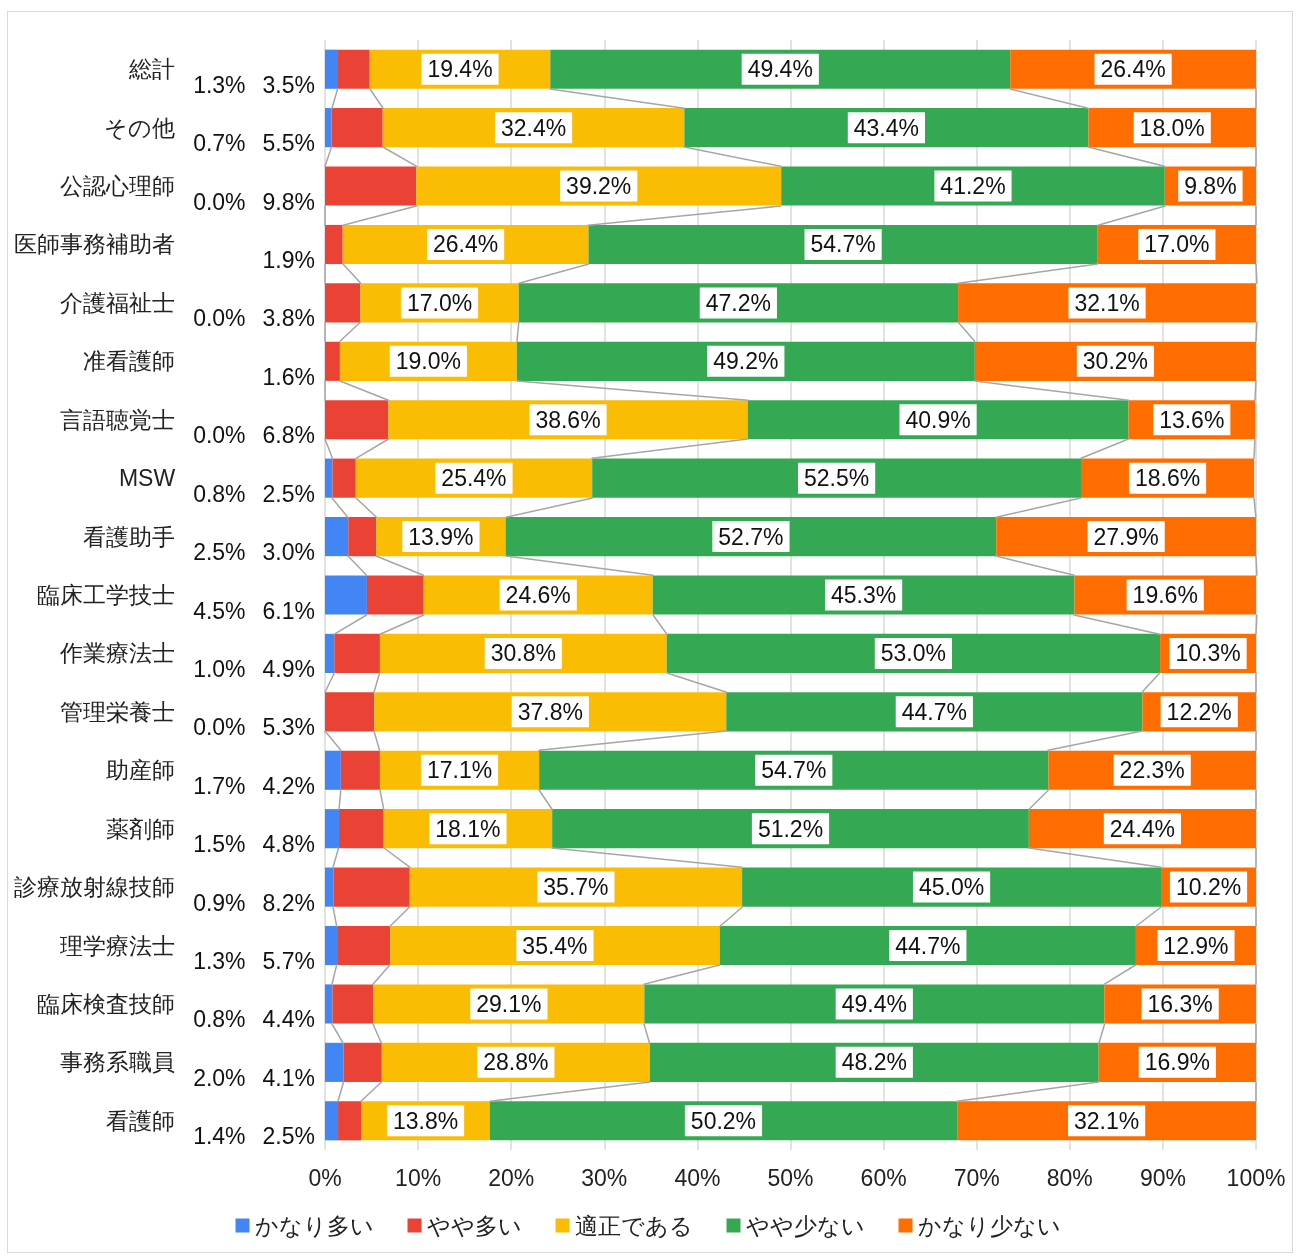  I want to click on data-label: 53.0%, so click(913, 653).